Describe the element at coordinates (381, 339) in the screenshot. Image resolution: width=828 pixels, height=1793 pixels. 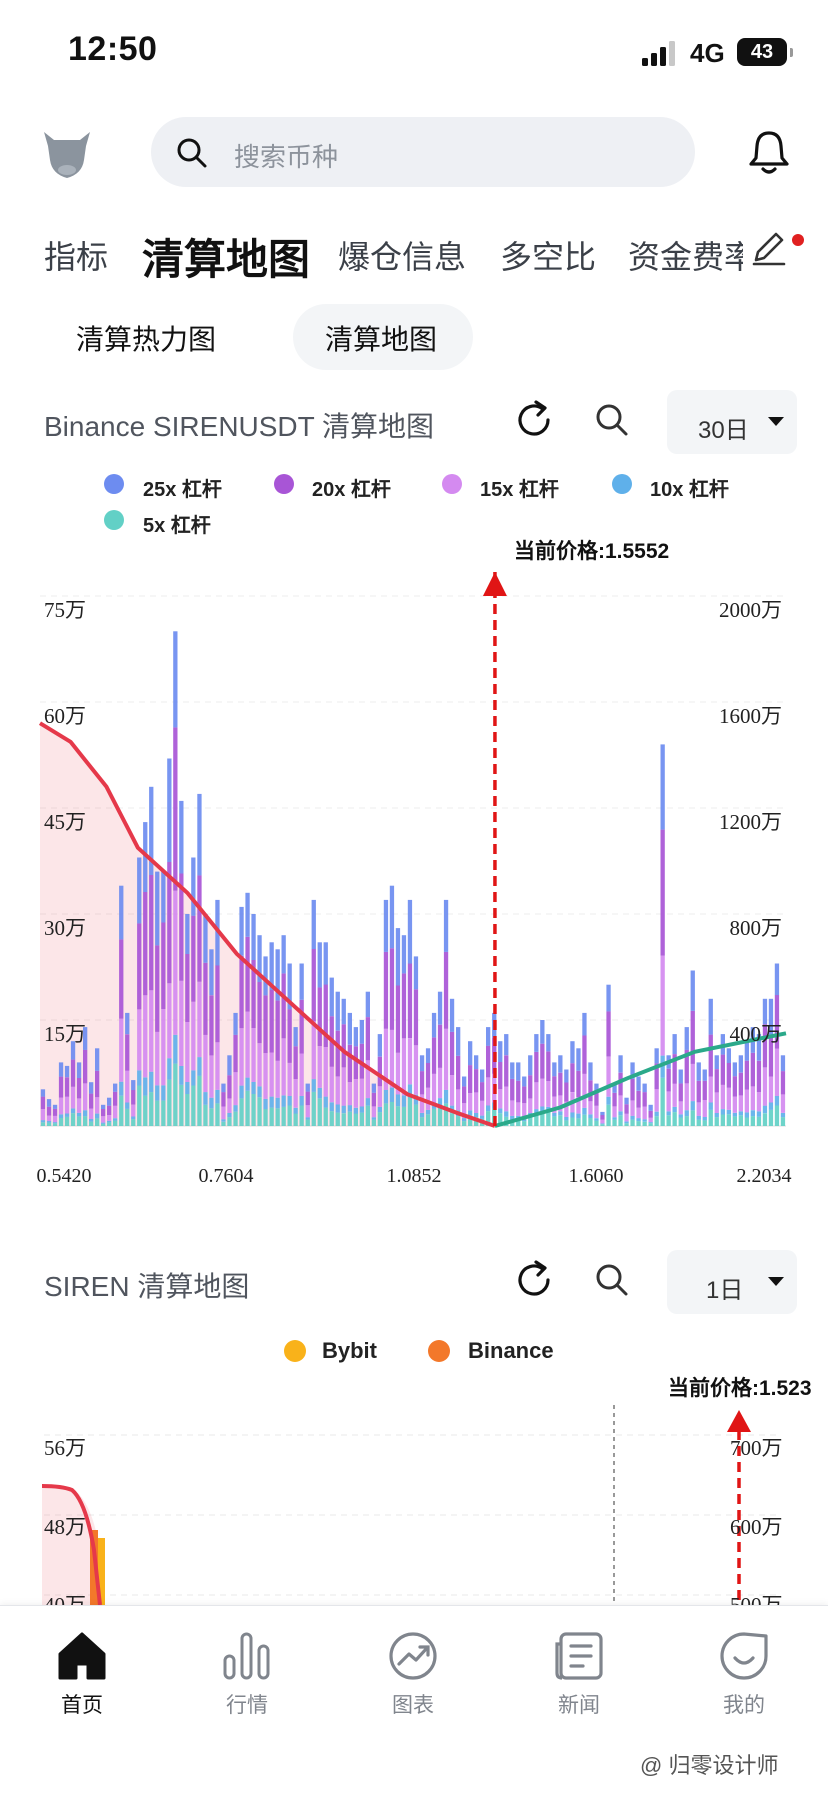
I see `subtab-liquidation-map: 清算地图` at that location.